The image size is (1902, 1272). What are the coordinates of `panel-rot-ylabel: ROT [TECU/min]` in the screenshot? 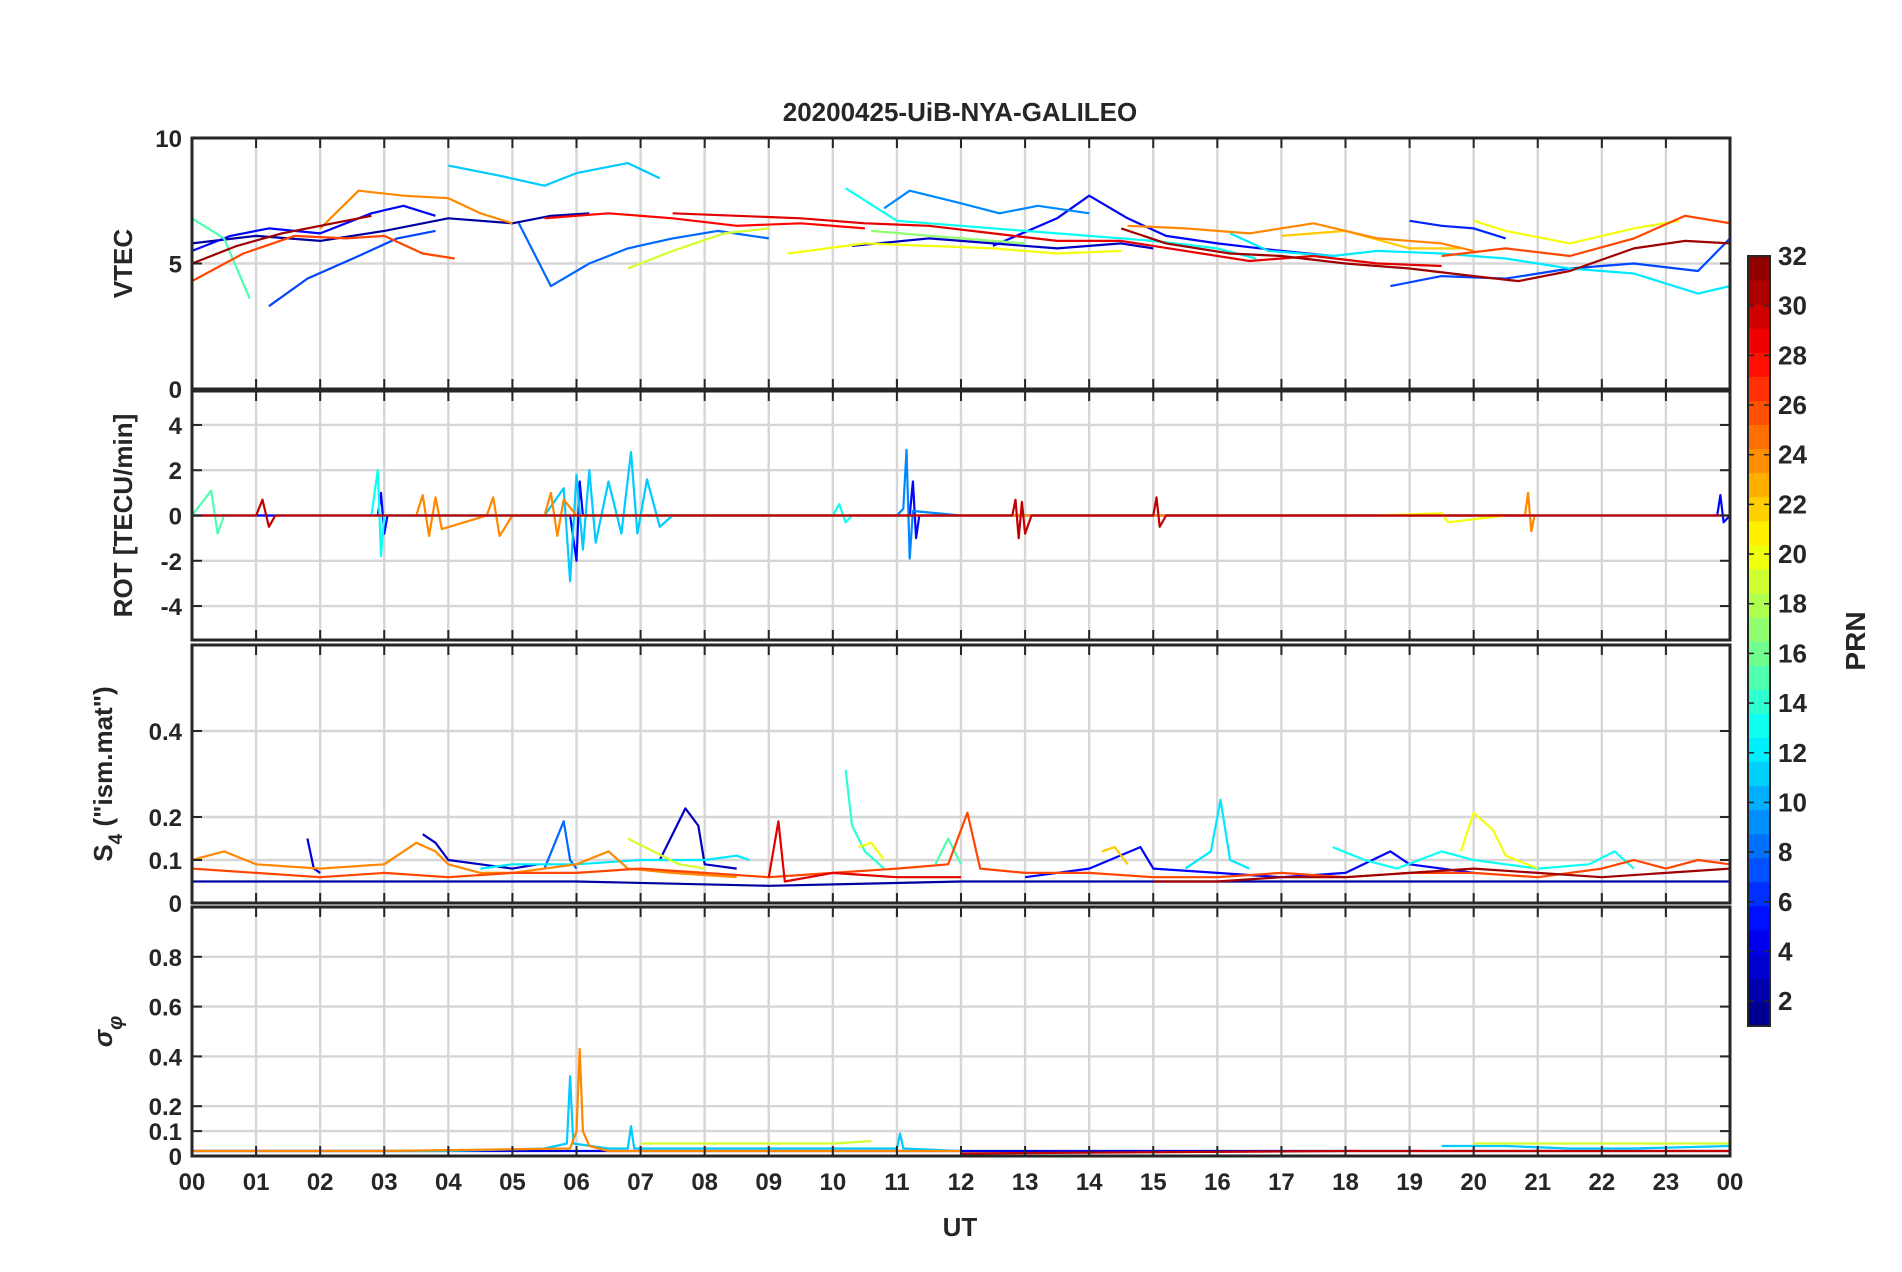 It's located at (123, 516).